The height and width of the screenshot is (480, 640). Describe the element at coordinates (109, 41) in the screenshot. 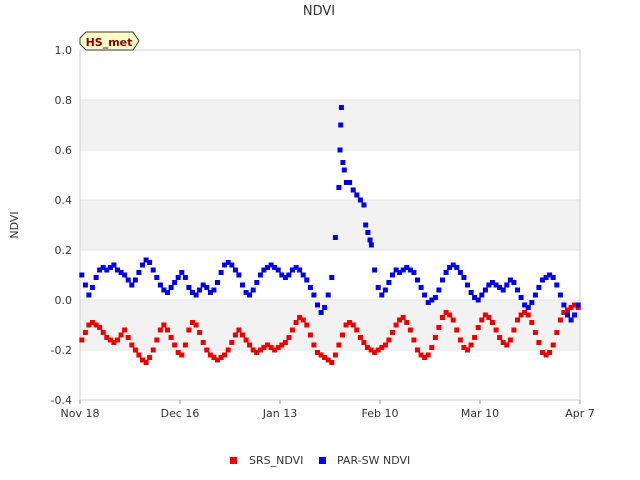

I see `station-badge-shape` at that location.